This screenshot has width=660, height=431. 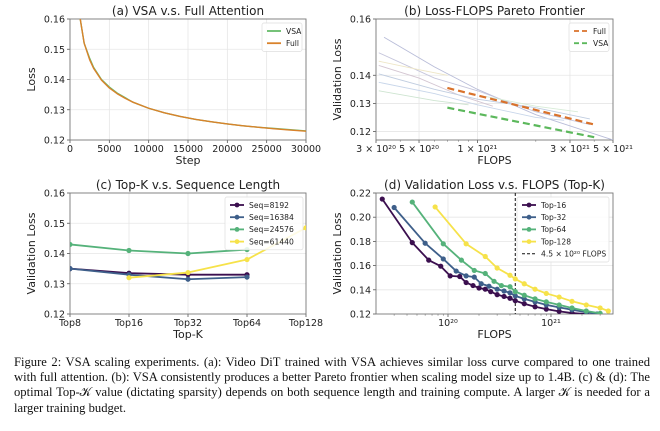 I want to click on legend-label: Full, so click(x=292, y=43).